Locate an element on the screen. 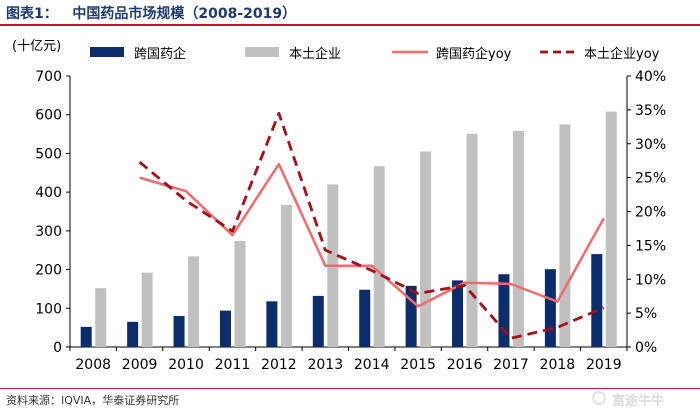 The width and height of the screenshot is (700, 410). legend-label: 跨国药企yoy is located at coordinates (474, 54).